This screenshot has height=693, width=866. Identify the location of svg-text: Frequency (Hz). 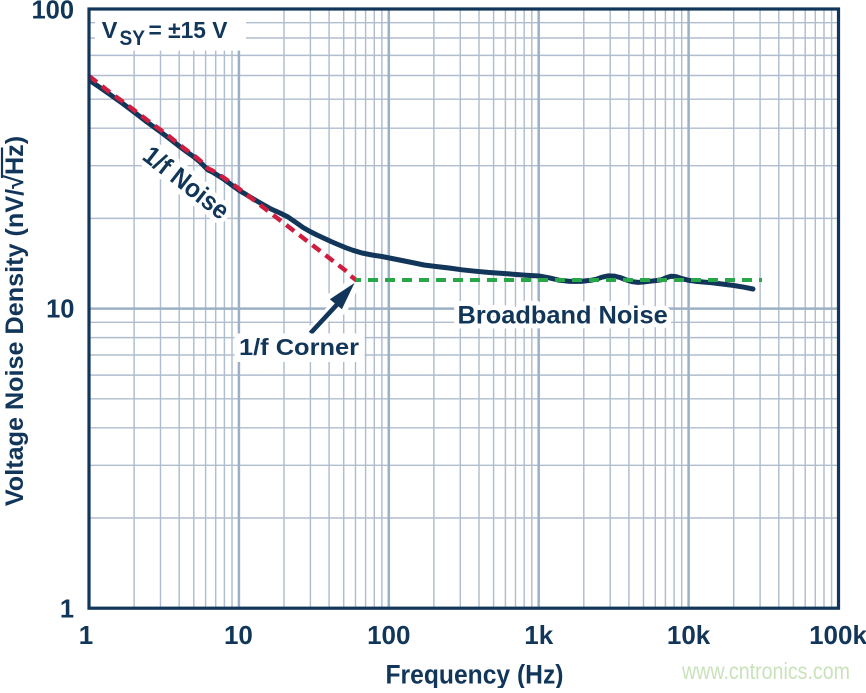
(475, 674).